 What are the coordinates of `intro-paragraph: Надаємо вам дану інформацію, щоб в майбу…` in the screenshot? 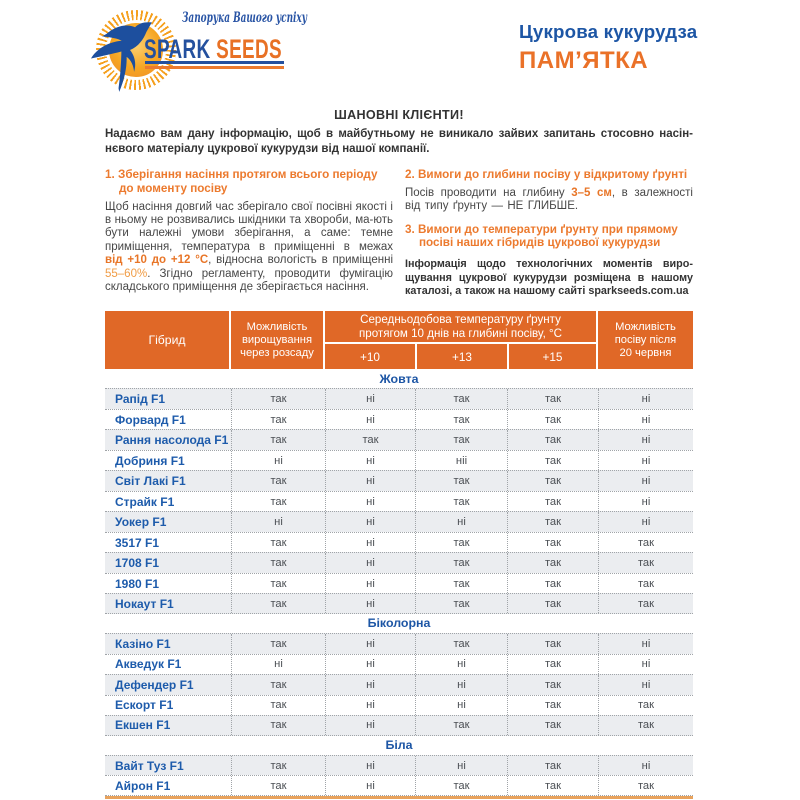 It's located at (399, 141).